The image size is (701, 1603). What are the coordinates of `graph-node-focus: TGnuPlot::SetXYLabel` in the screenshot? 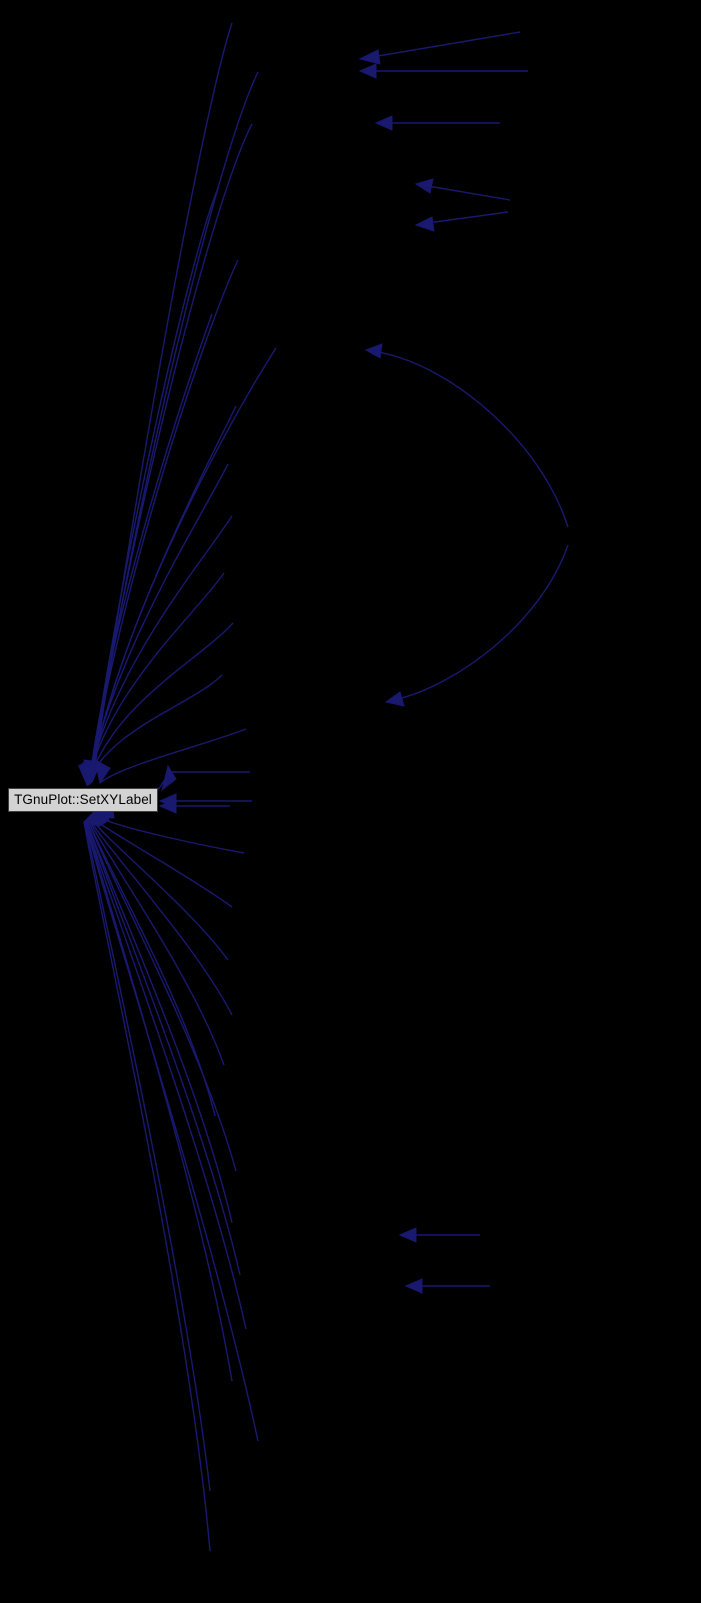 It's located at (83, 800).